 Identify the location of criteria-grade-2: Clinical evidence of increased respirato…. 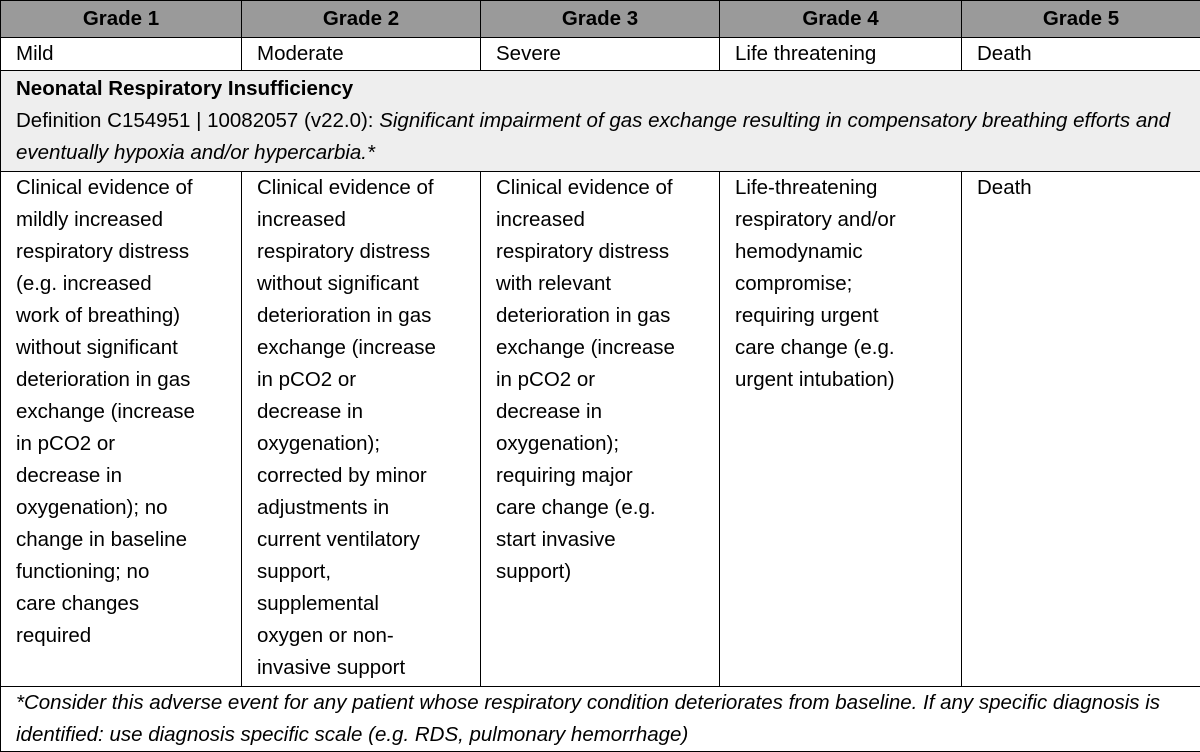
(361, 429).